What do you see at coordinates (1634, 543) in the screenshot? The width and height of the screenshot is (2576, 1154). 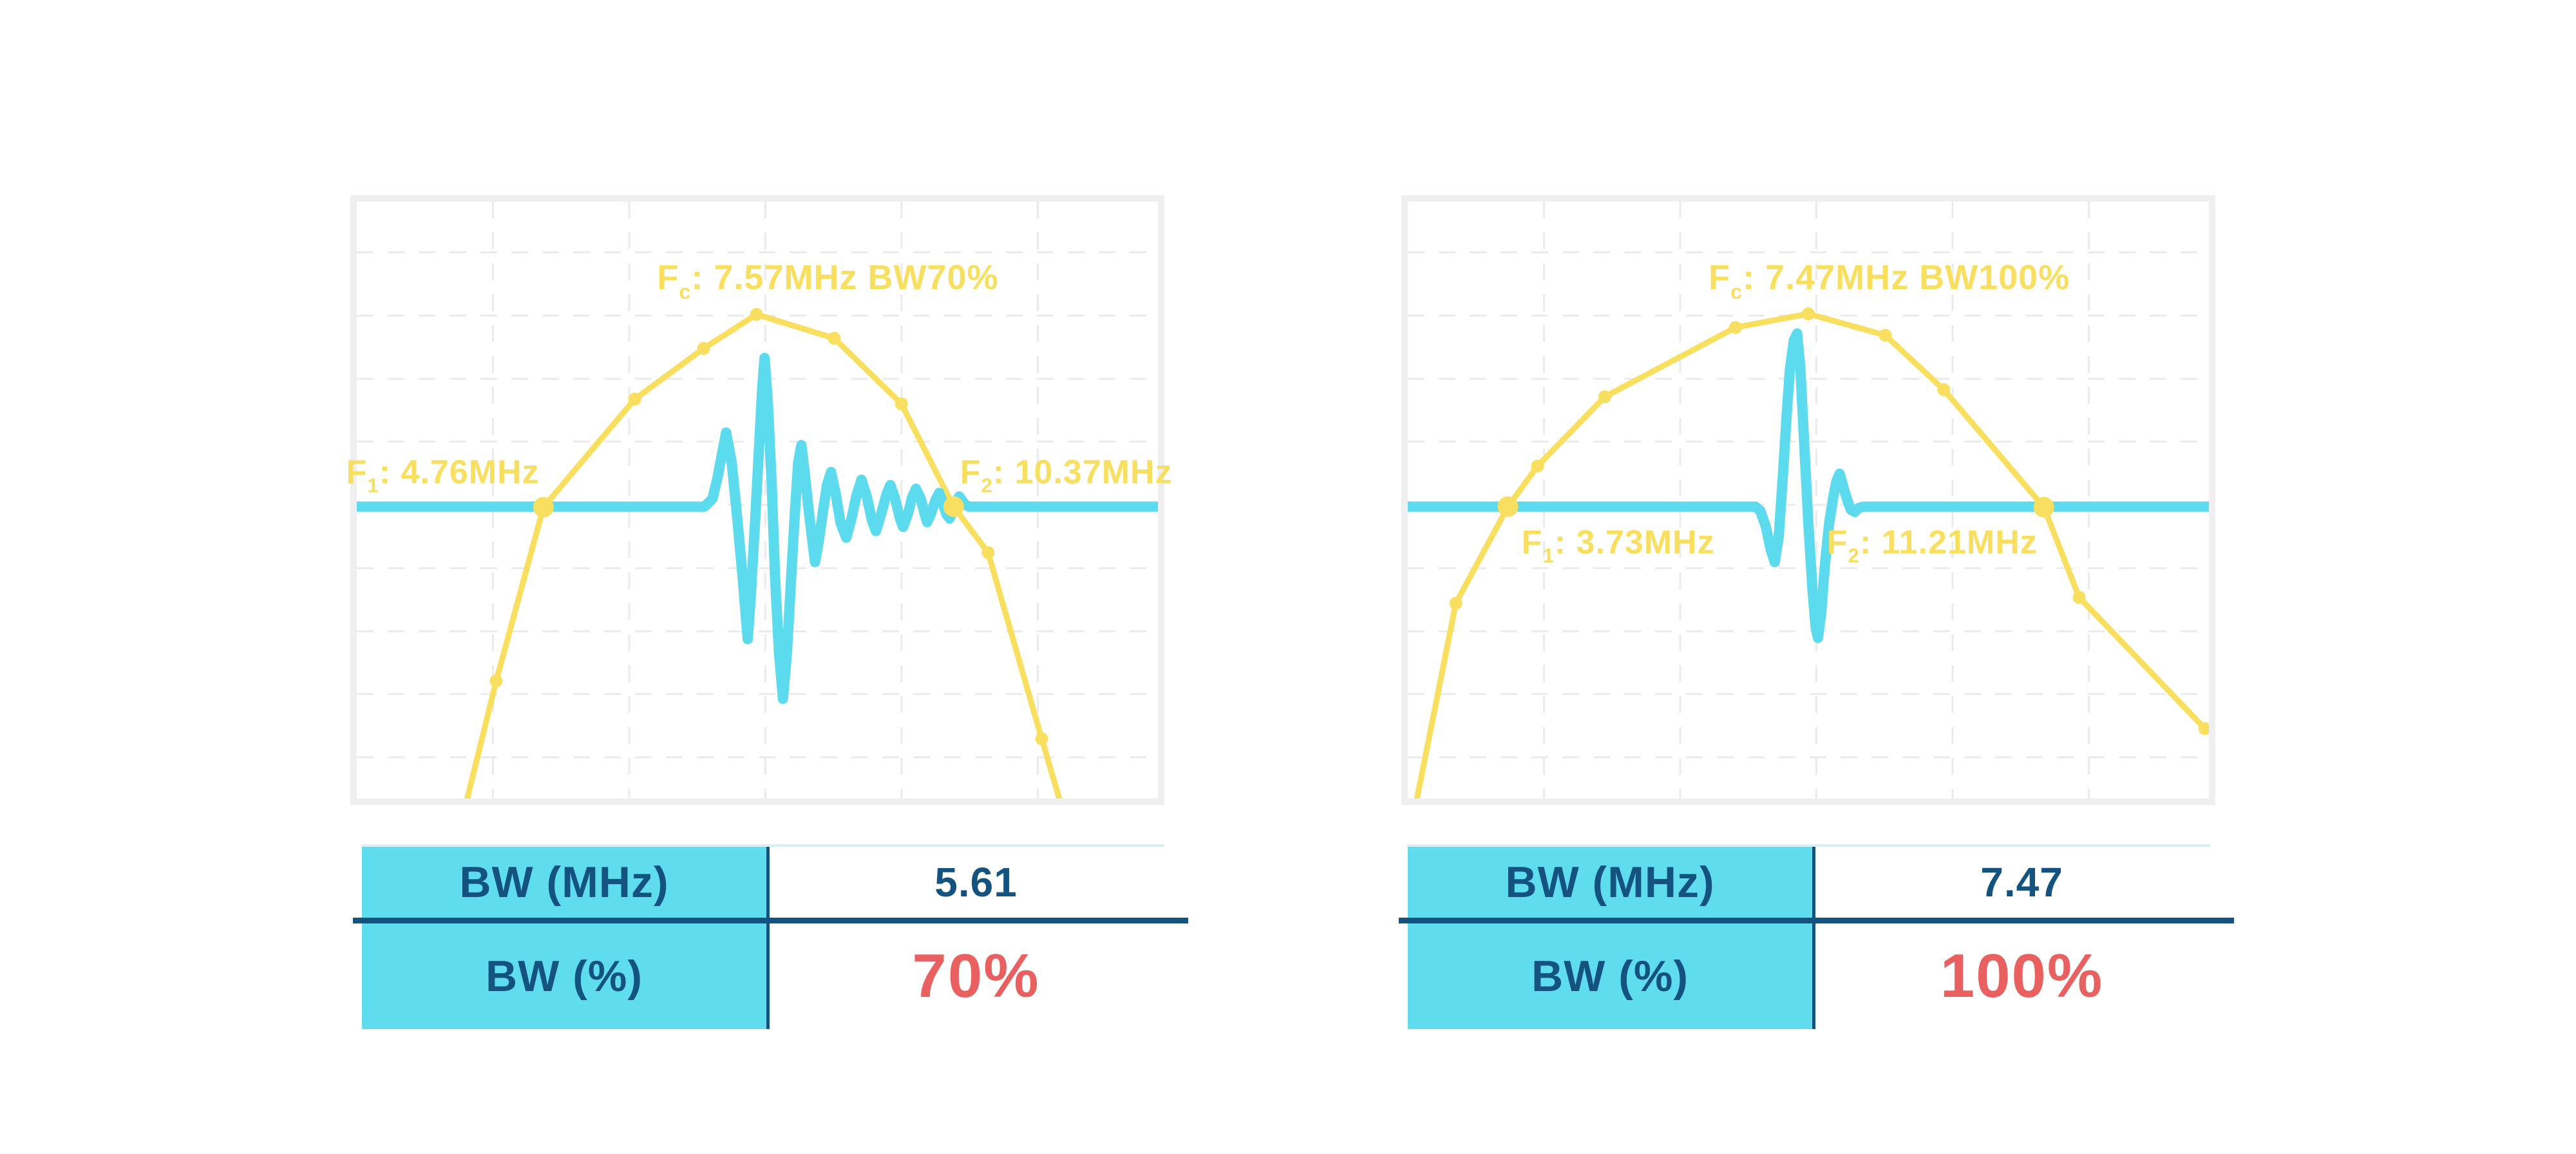 I see `f1-value: : 3.73MHz` at bounding box center [1634, 543].